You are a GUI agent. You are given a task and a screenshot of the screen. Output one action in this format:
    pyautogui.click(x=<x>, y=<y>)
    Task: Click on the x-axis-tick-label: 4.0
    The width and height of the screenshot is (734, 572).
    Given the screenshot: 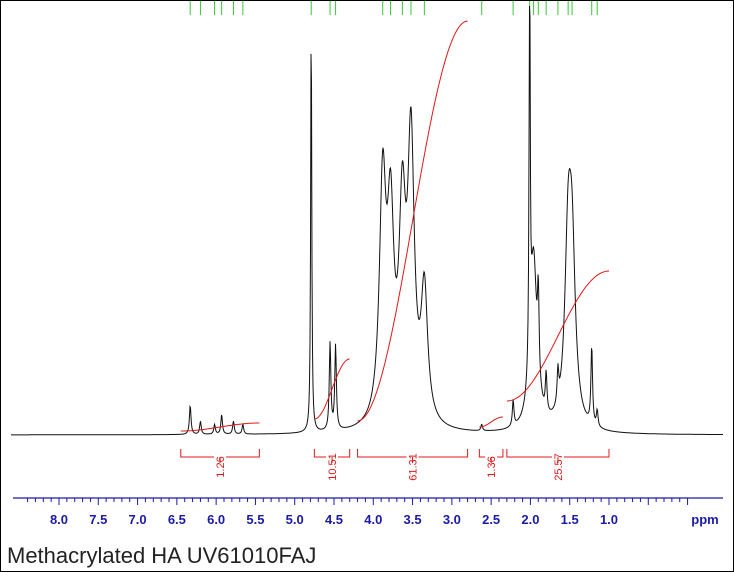 What is the action you would take?
    pyautogui.click(x=373, y=519)
    